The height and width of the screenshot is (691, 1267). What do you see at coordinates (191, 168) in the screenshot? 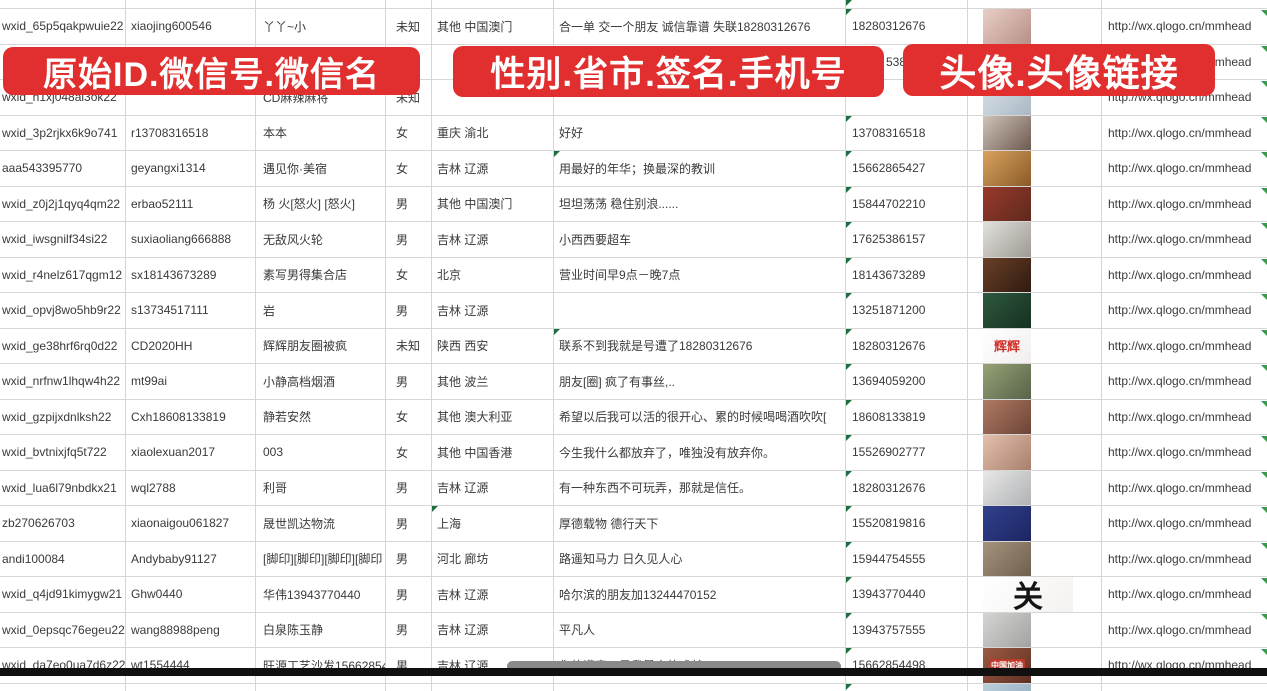
I see `cell-alias: geyangxi1314` at bounding box center [191, 168].